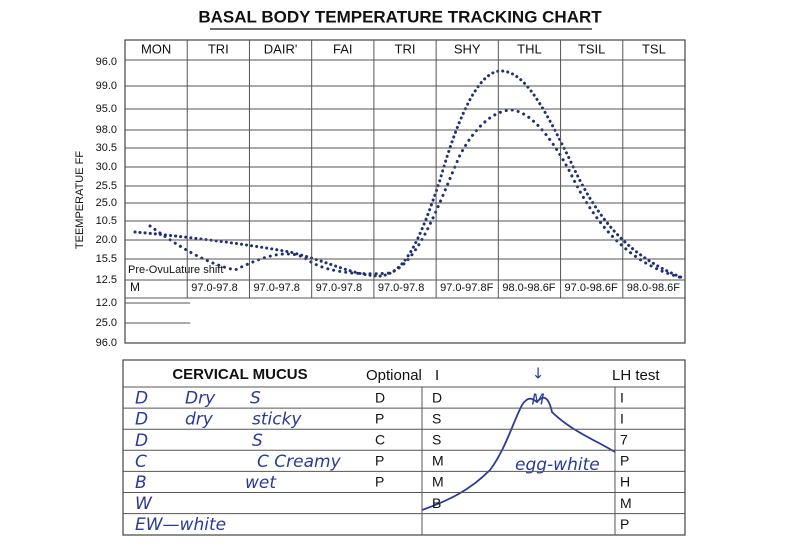 The height and width of the screenshot is (560, 800). I want to click on lh-header: LH test, so click(636, 375).